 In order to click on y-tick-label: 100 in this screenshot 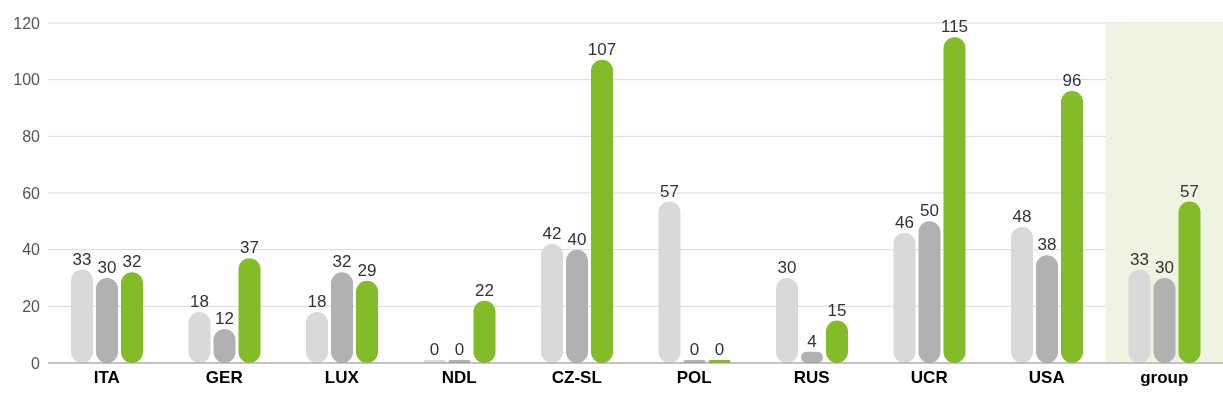, I will do `click(27, 80)`.